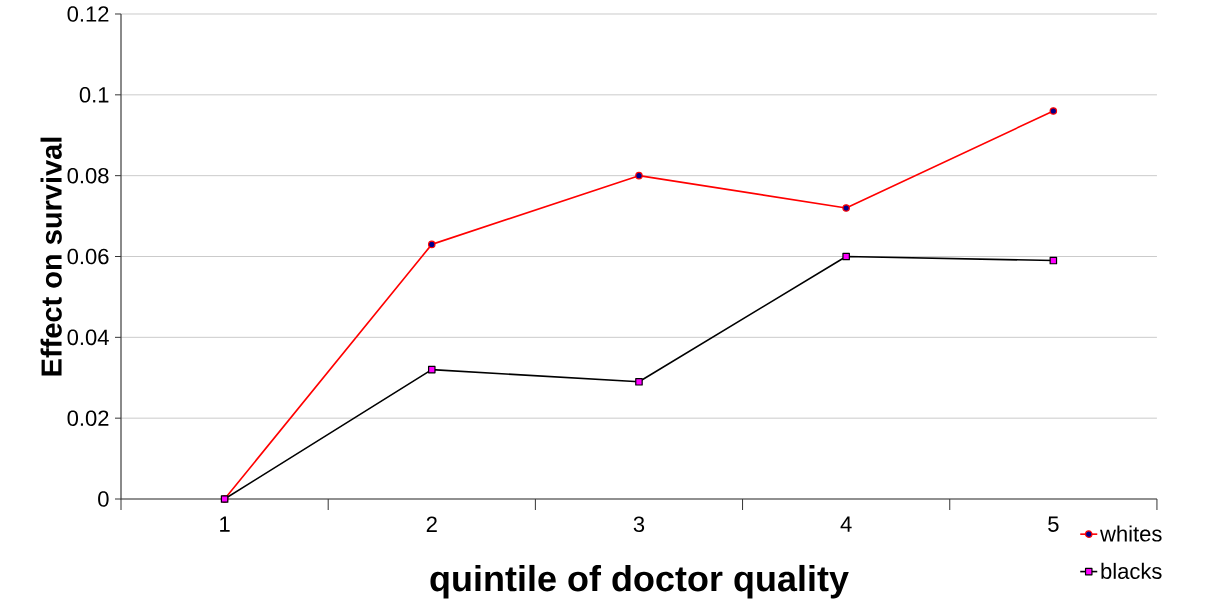 The width and height of the screenshot is (1209, 612). Describe the element at coordinates (51, 256) in the screenshot. I see `y-axis-title: Effect on survival` at that location.